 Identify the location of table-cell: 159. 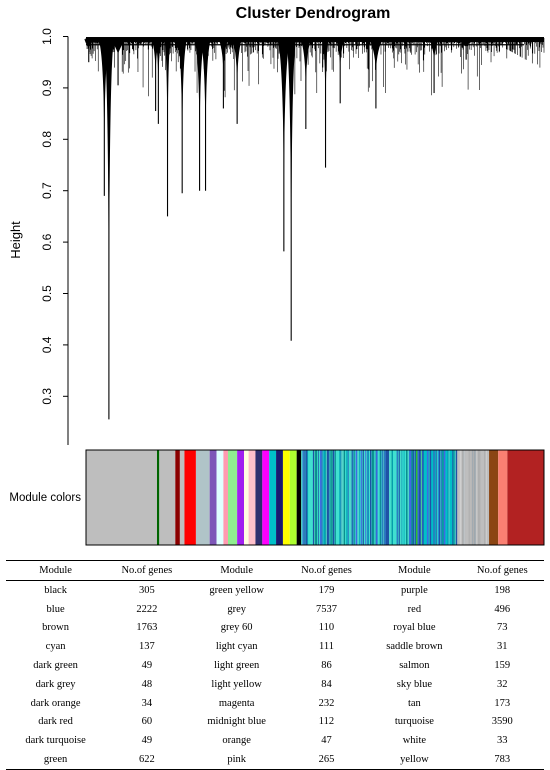
(502, 666).